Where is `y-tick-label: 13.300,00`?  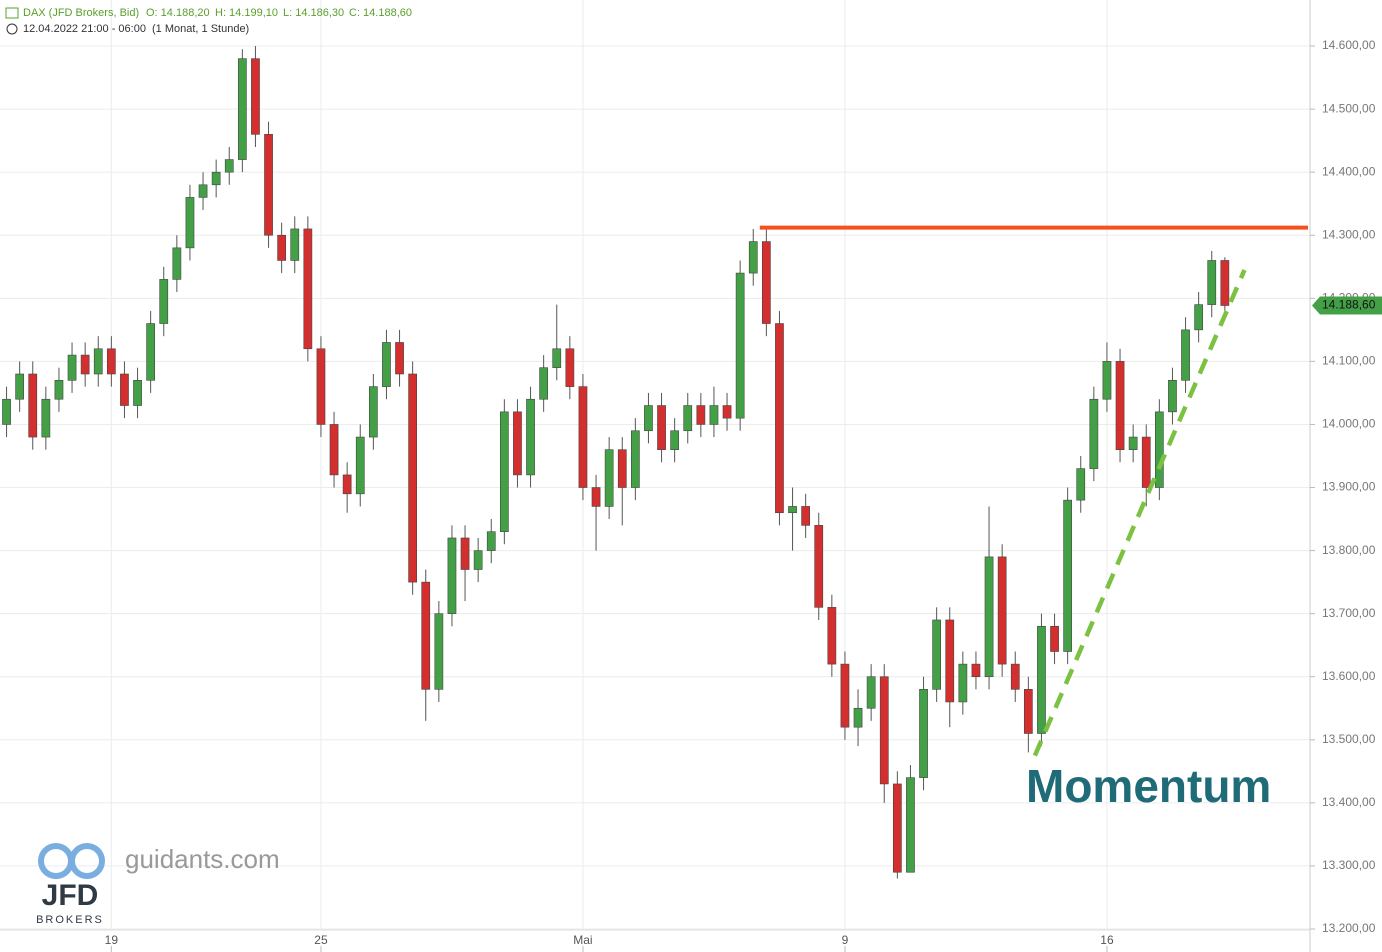 y-tick-label: 13.300,00 is located at coordinates (1349, 865).